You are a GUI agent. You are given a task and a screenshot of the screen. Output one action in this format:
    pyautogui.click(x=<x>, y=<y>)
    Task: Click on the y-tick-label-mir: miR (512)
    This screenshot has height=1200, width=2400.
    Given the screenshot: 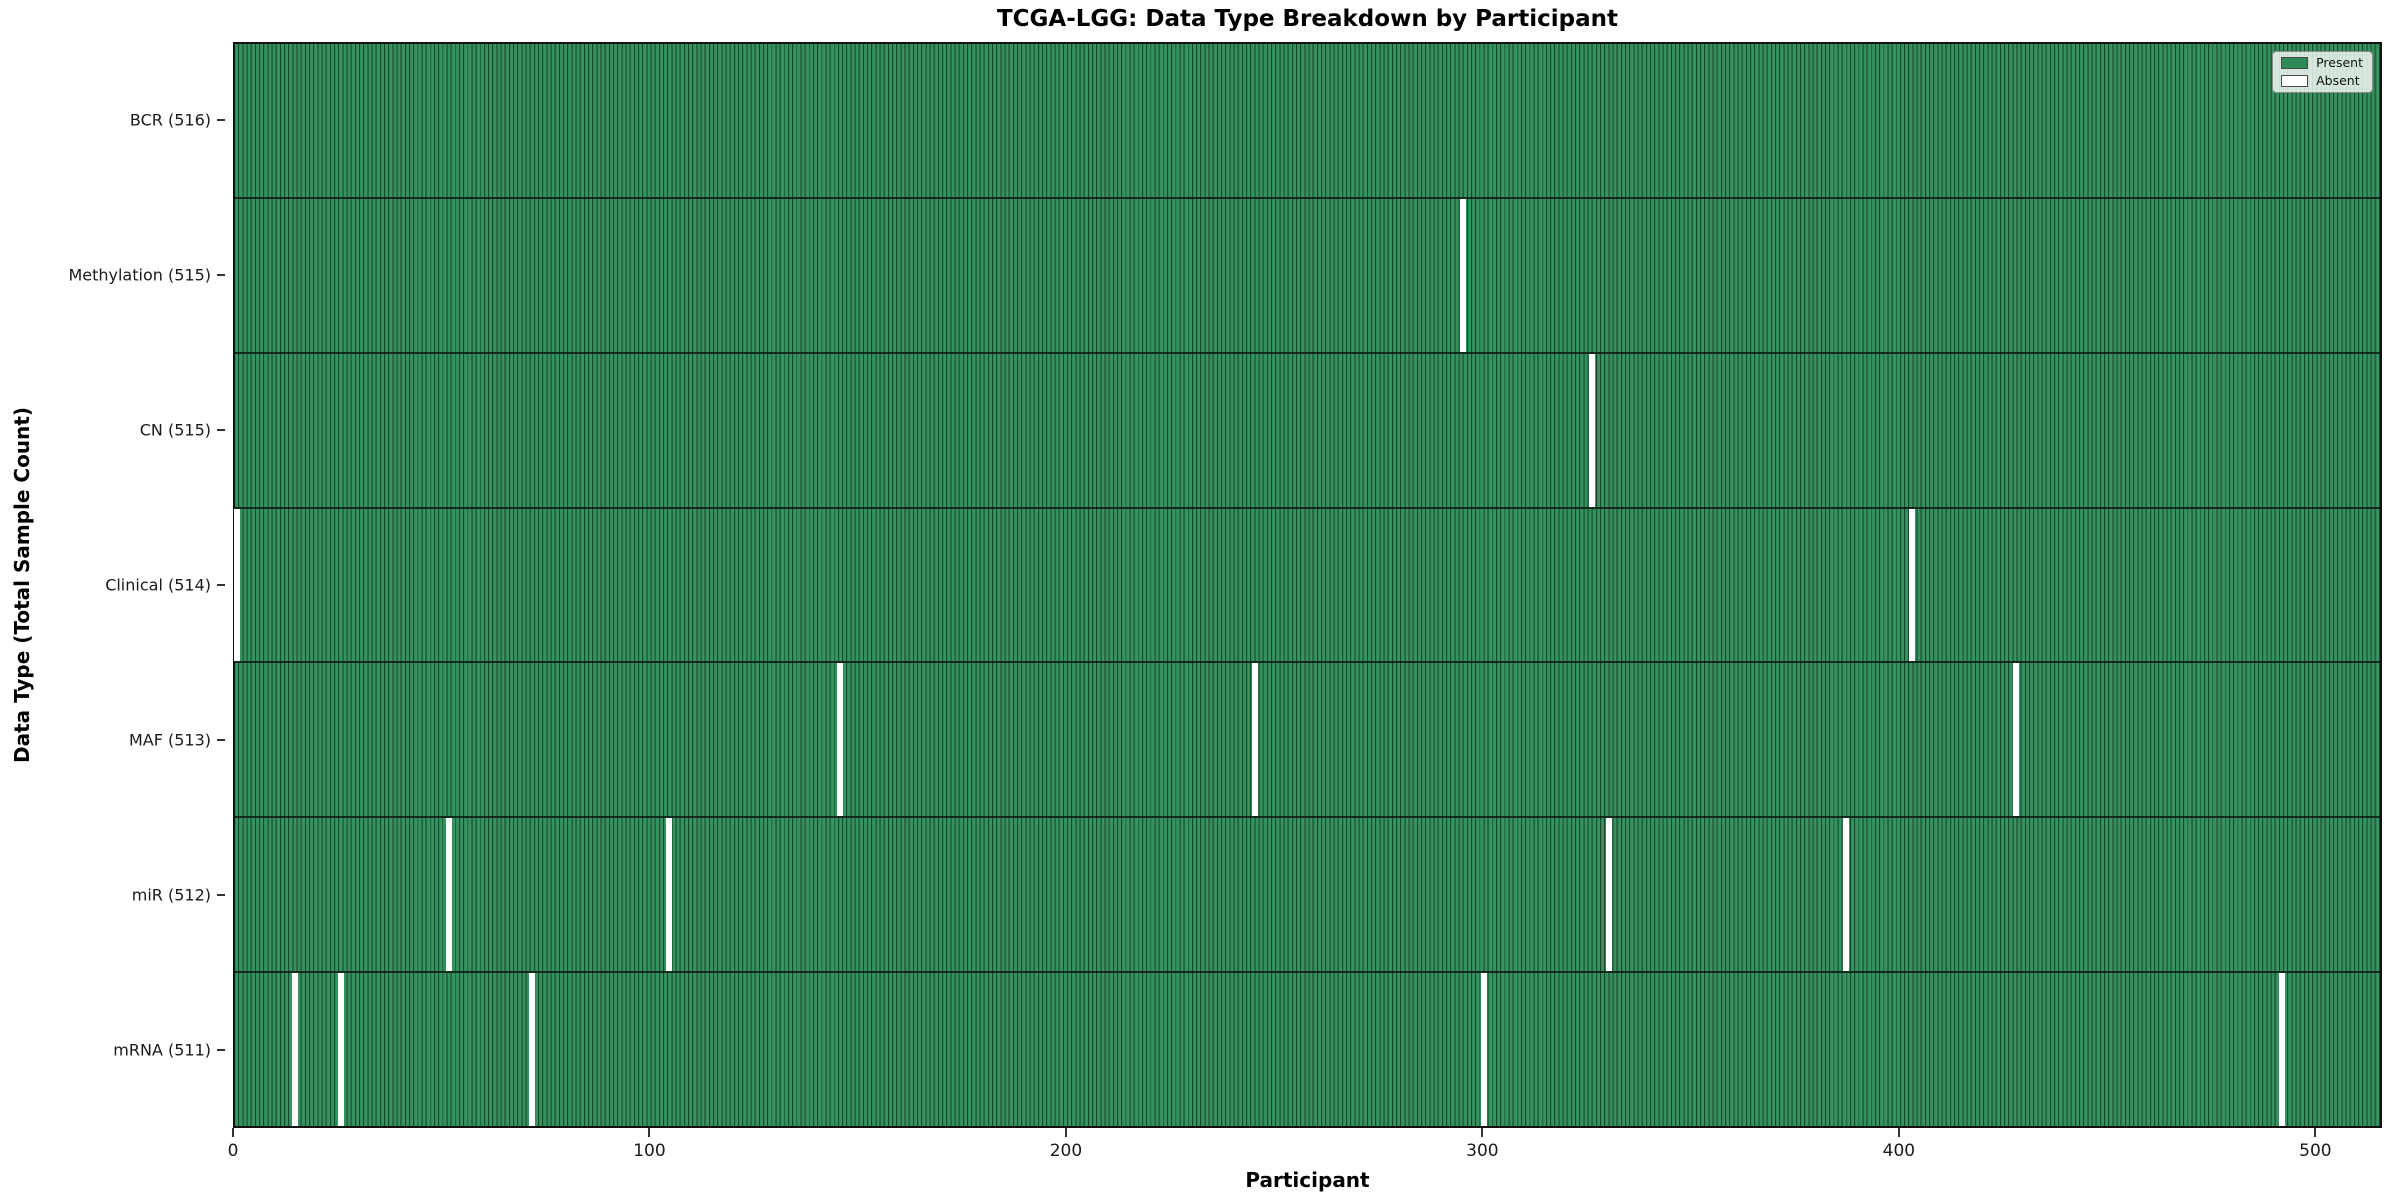 What is the action you would take?
    pyautogui.click(x=171, y=895)
    